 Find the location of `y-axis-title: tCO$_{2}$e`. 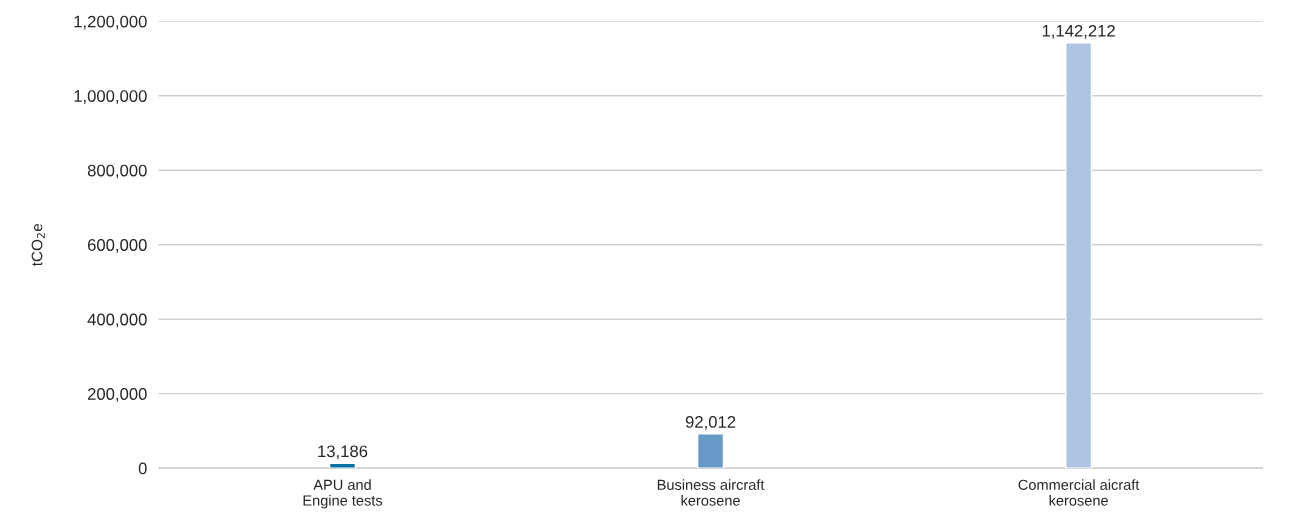

y-axis-title: tCO$_{2}$e is located at coordinates (38, 245).